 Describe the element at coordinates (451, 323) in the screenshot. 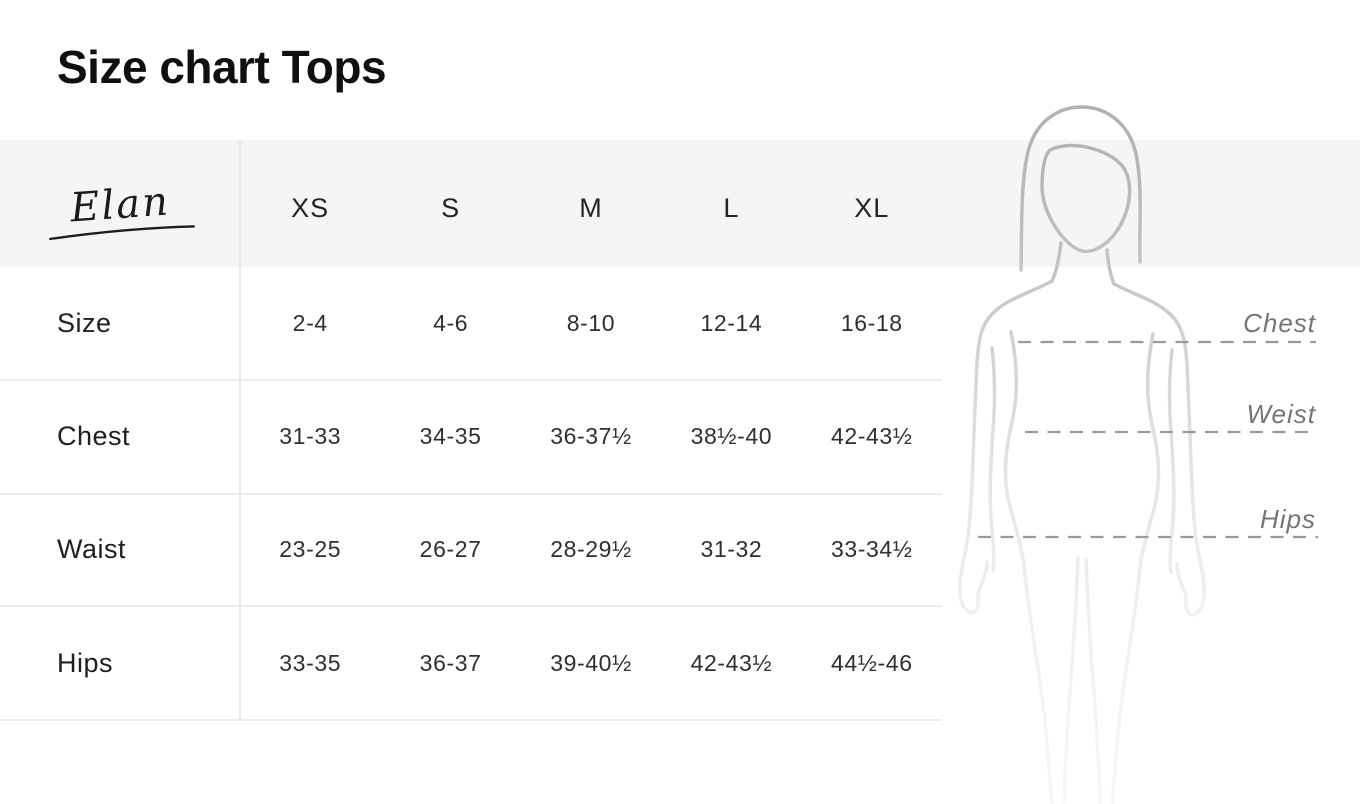

I see `size-s: 4-6` at that location.